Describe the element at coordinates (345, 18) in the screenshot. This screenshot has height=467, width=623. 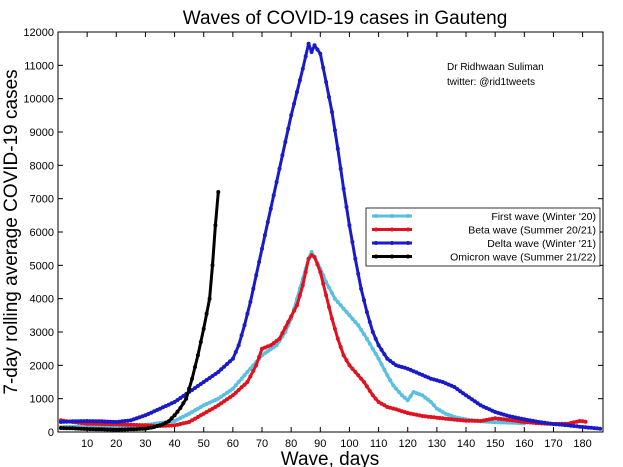
I see `chart-title: Waves of COVID-19 cases in Gauteng` at that location.